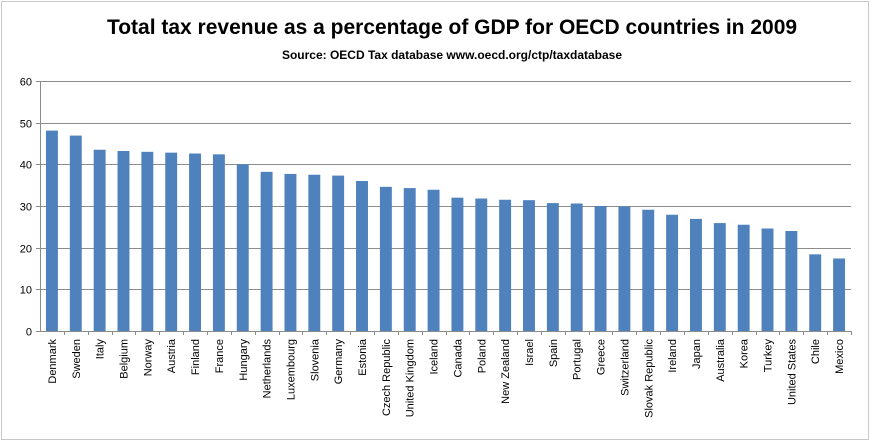  Describe the element at coordinates (26, 83) in the screenshot. I see `y-tick-label: 60` at that location.